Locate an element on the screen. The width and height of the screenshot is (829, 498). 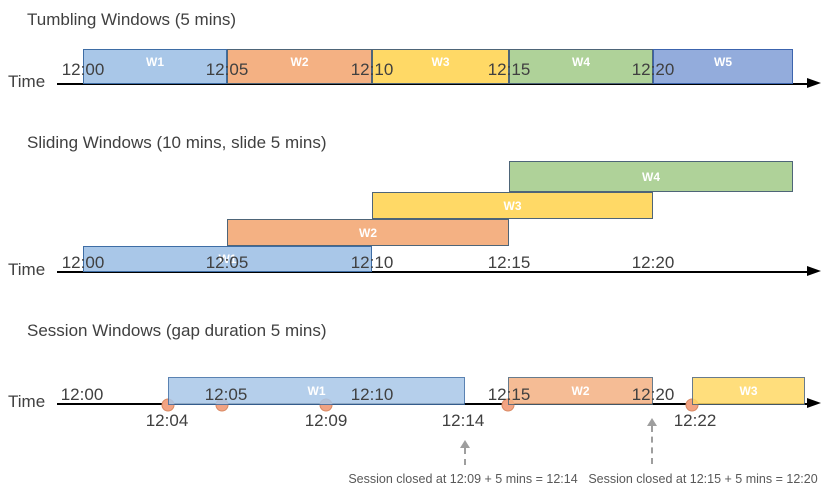
session-closed-caption: Session closed at 12:15 + 5 mins = 12:20 is located at coordinates (703, 479).